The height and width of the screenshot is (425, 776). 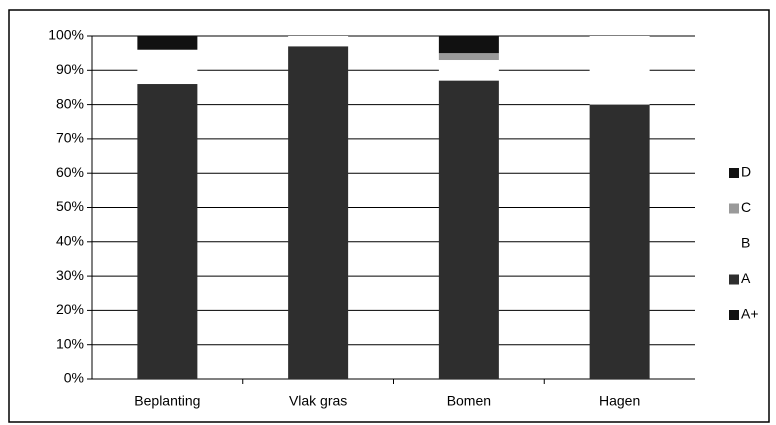 What do you see at coordinates (70, 69) in the screenshot?
I see `y-tick-label: 90%` at bounding box center [70, 69].